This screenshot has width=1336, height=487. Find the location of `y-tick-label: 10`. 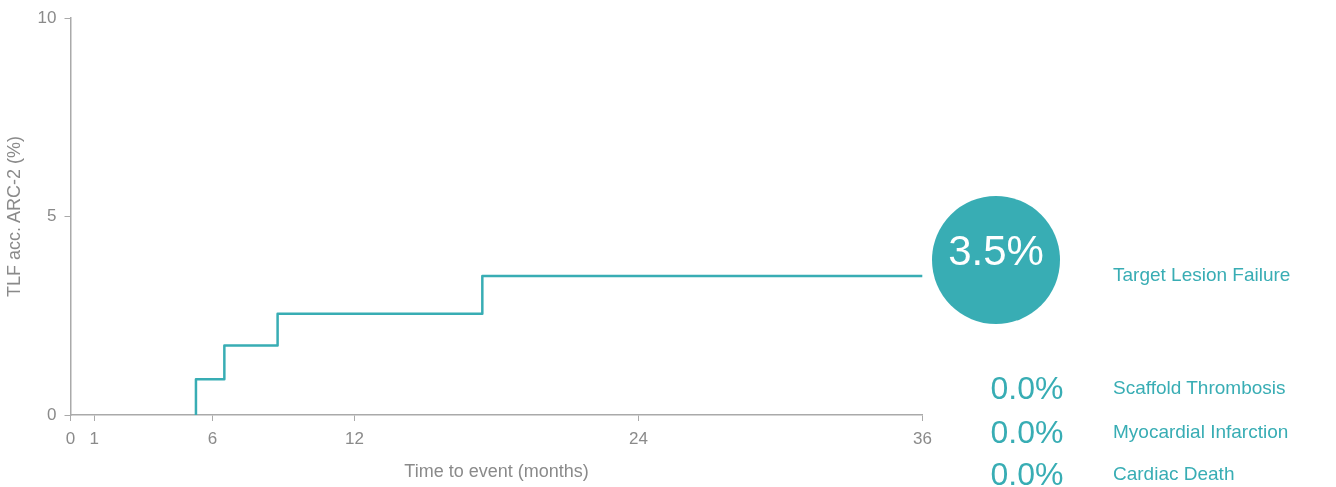

y-tick-label: 10 is located at coordinates (47, 17).